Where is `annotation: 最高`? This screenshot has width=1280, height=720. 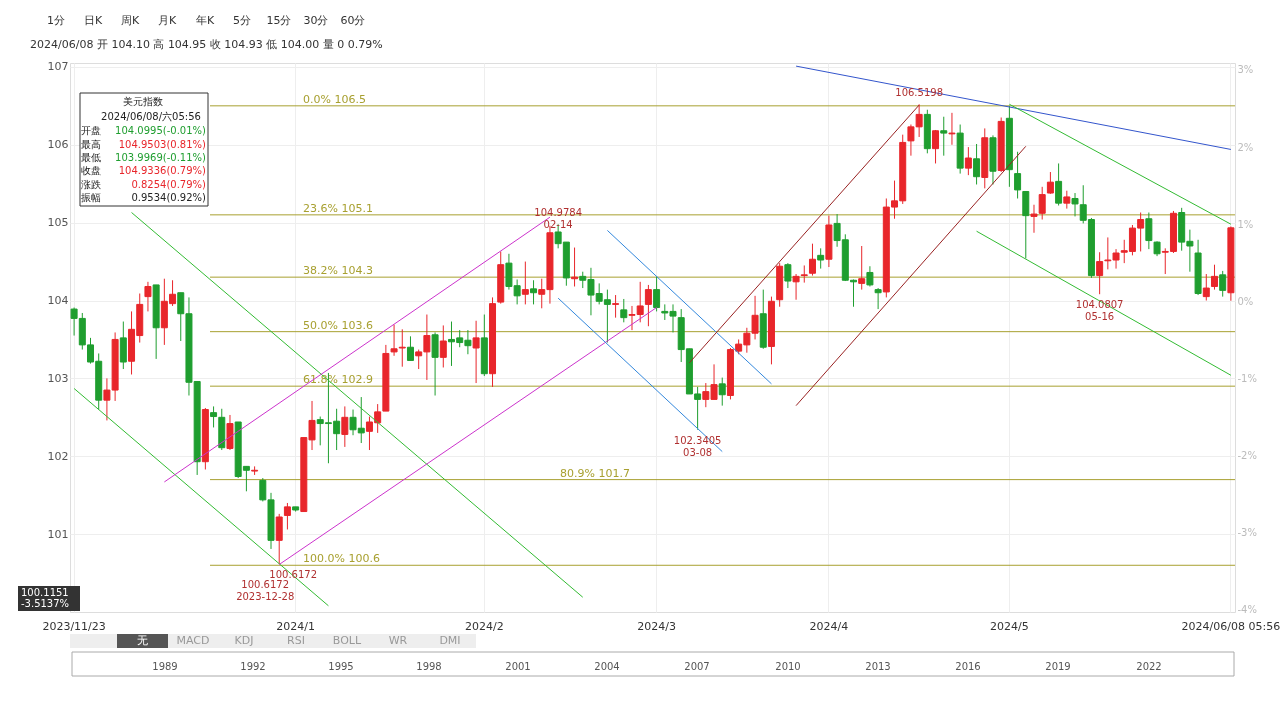 annotation: 最高 is located at coordinates (91, 144).